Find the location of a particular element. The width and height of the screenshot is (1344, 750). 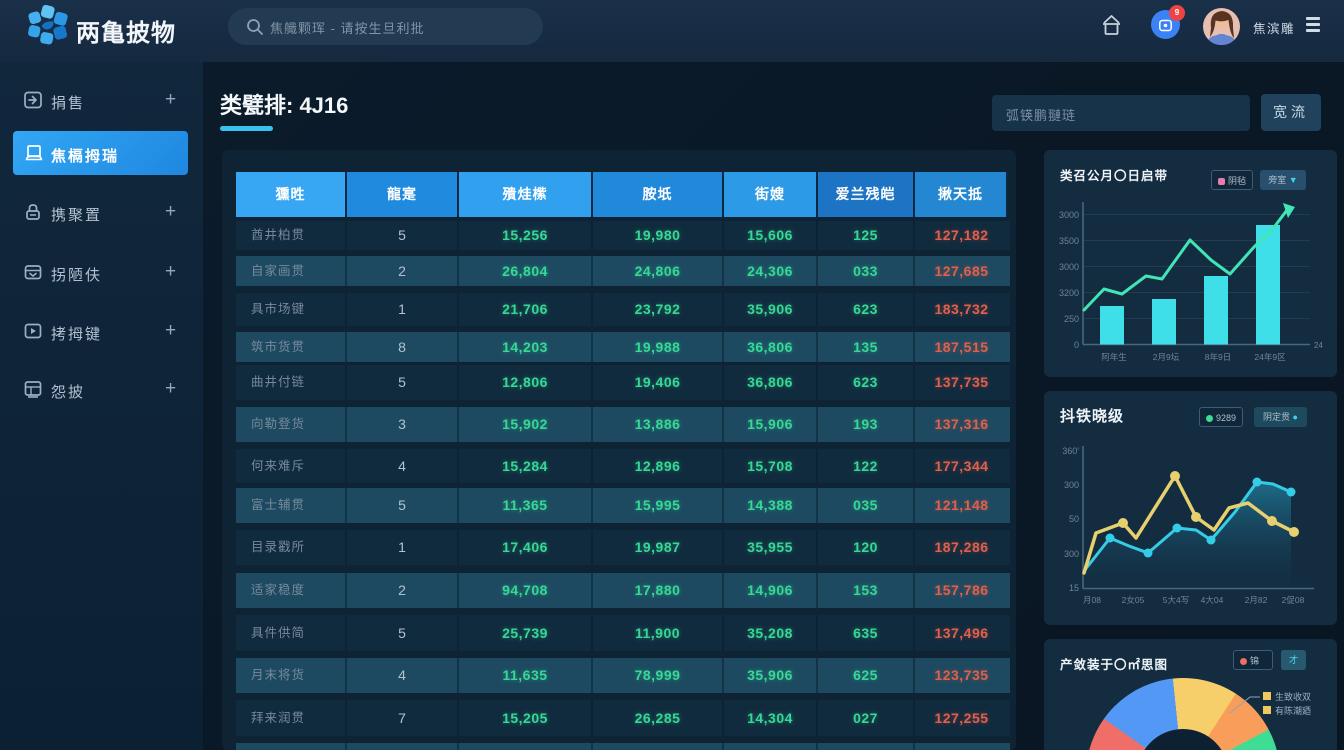

svg-text: 2促08 is located at coordinates (1293, 600).